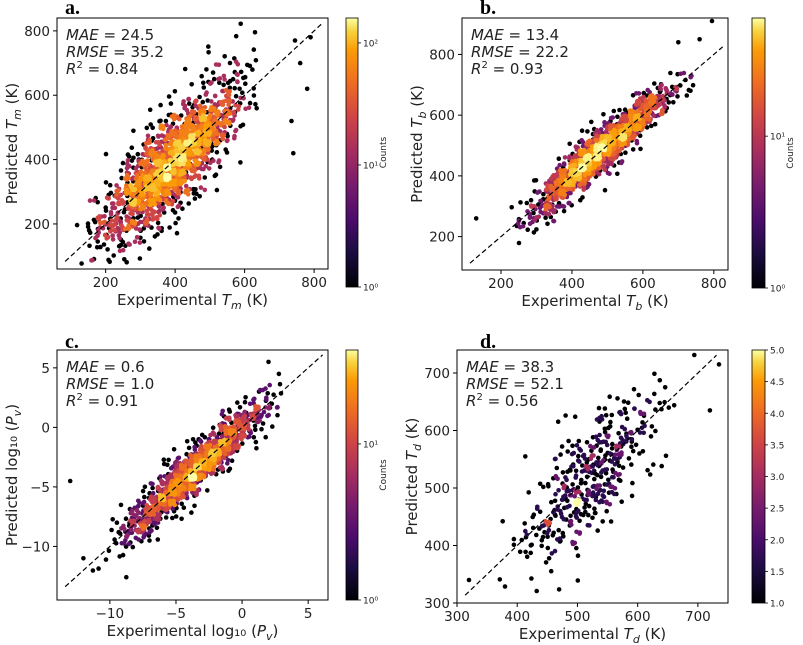 This screenshot has height=645, width=803. What do you see at coordinates (572, 284) in the screenshot?
I see `x-tick-label: 400` at bounding box center [572, 284].